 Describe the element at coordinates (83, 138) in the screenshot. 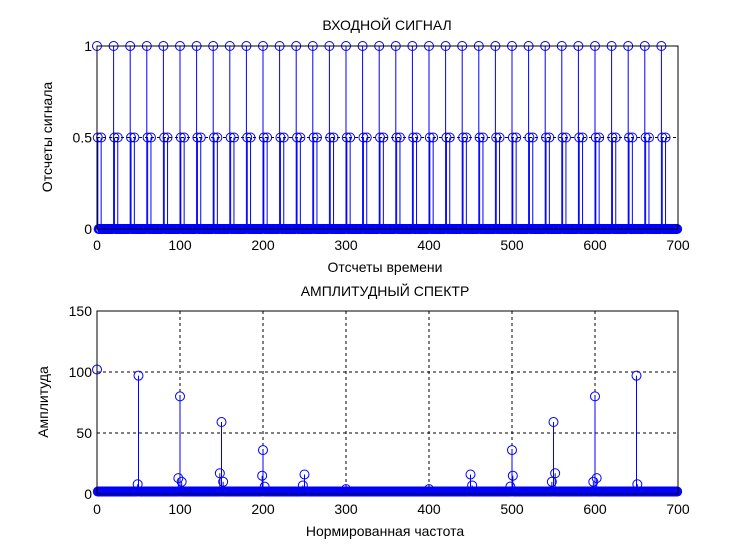

I see `y-tick-label: 0.5` at that location.